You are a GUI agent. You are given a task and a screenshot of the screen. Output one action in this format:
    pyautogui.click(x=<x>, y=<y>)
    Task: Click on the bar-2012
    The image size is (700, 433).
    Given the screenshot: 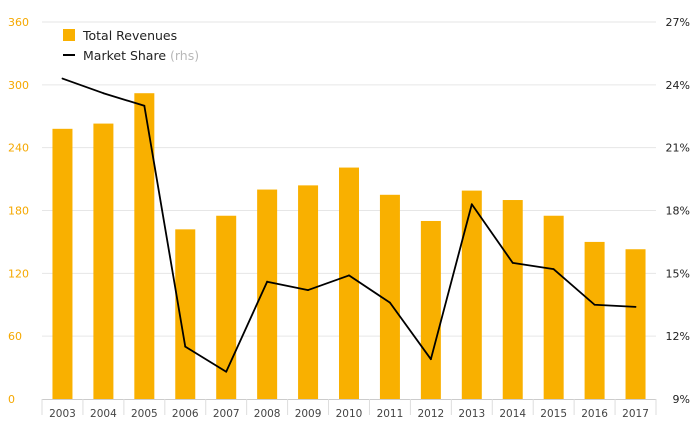 What is the action you would take?
    pyautogui.click(x=430, y=309)
    